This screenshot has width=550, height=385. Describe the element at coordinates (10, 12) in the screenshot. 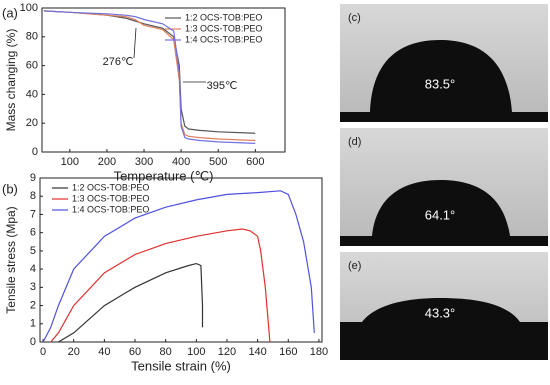

I see `panel-label: (a)` at that location.